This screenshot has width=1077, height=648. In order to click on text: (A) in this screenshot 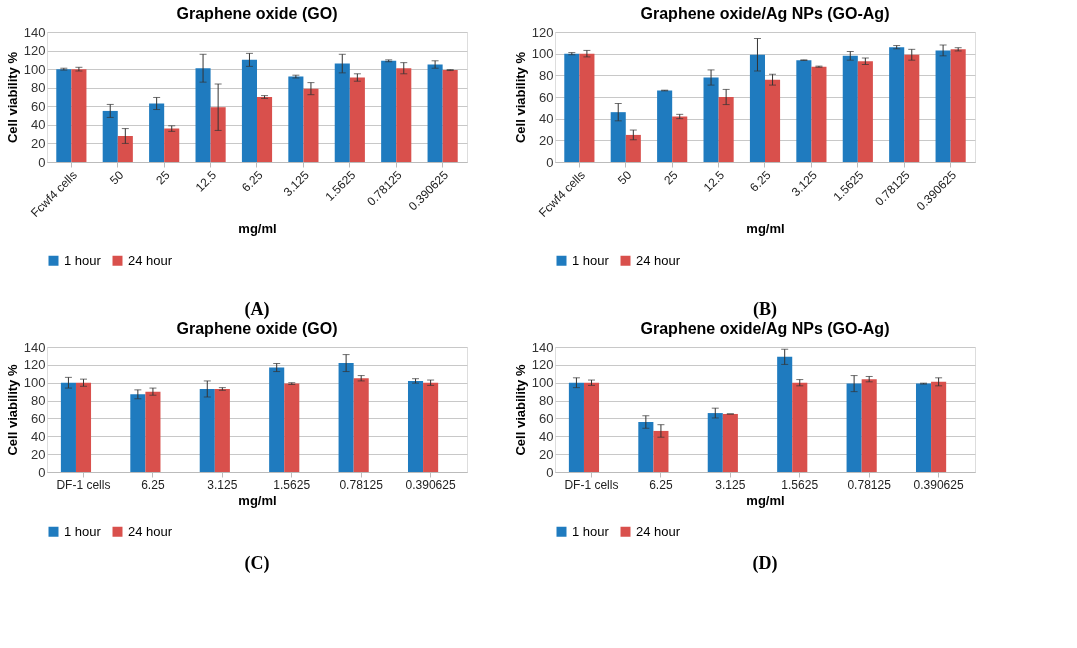, I will do `click(257, 309)`.